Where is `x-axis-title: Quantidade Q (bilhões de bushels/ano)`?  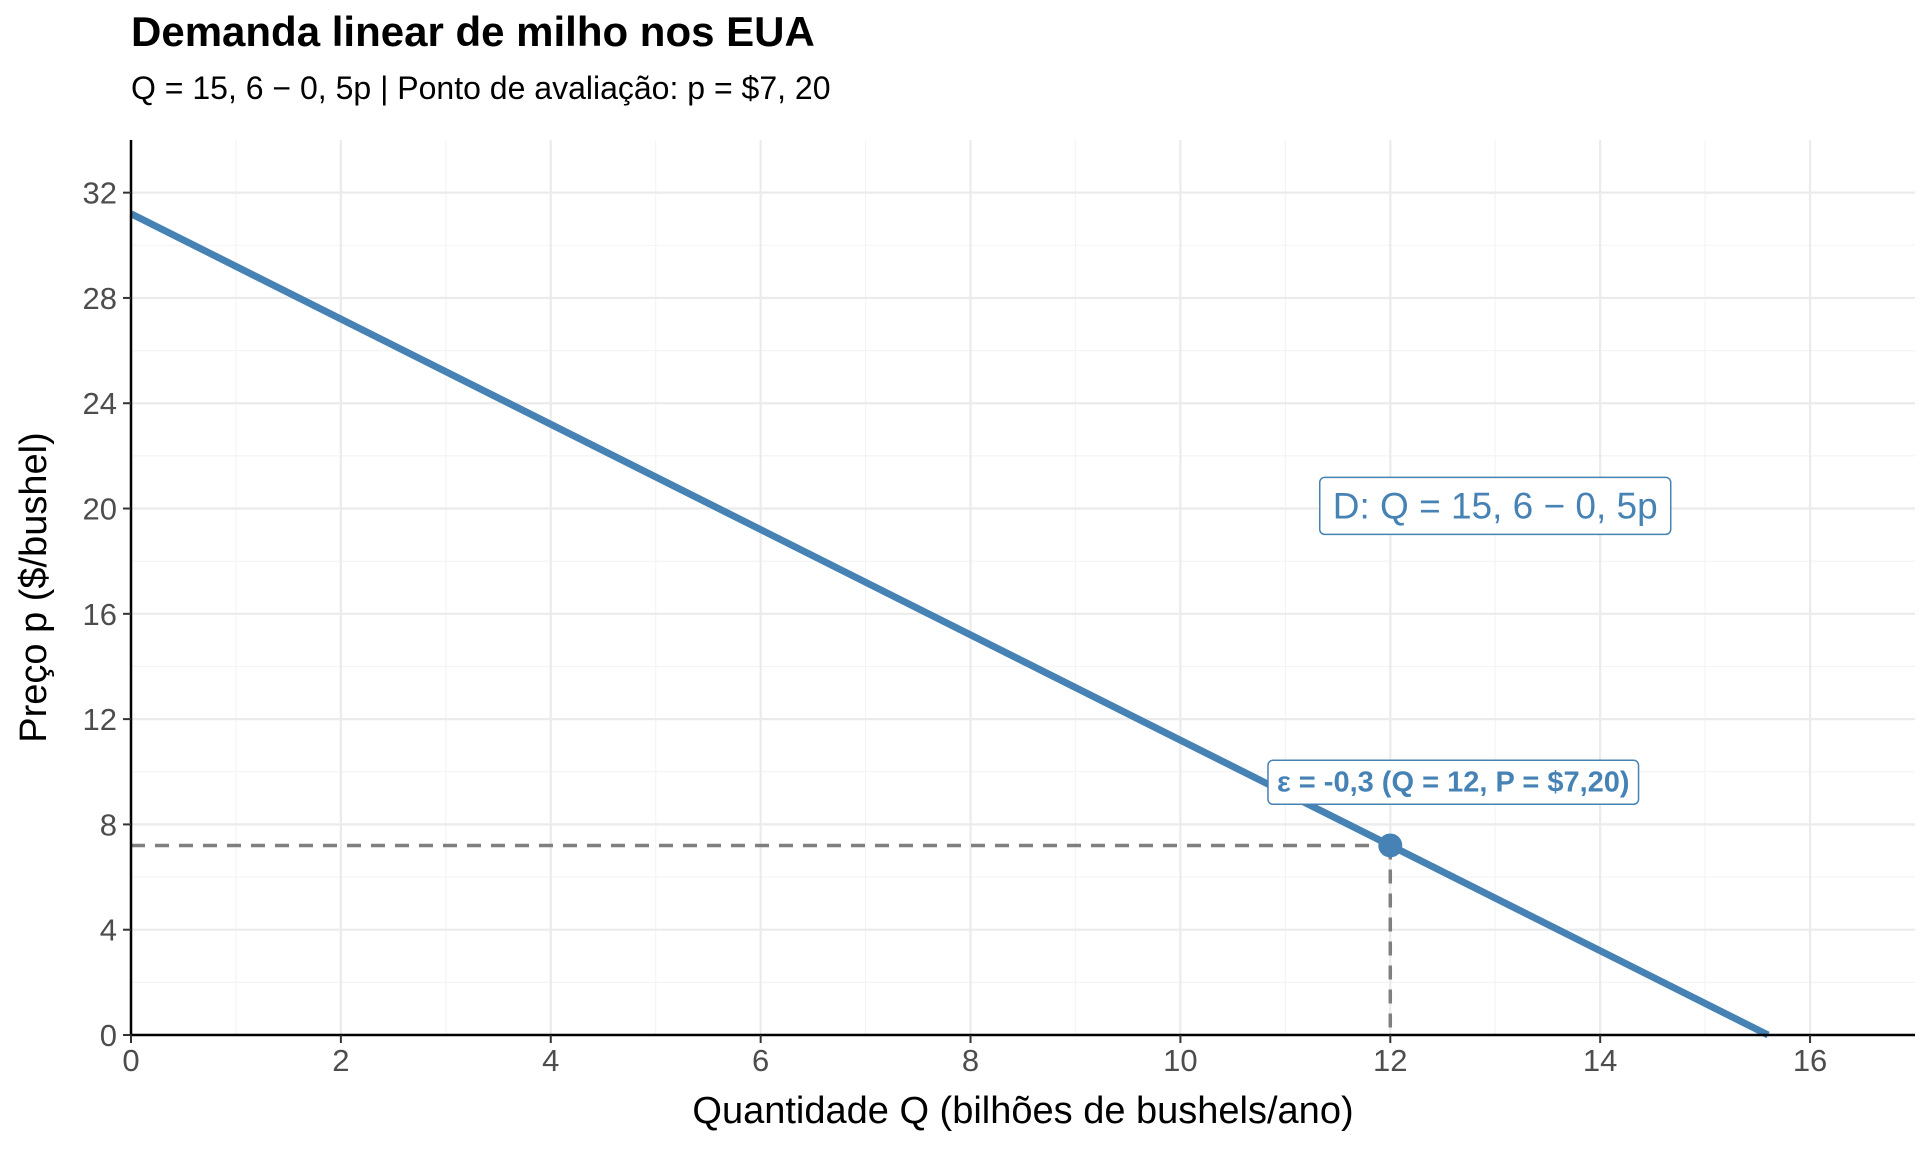
x-axis-title: Quantidade Q (bilhões de bushels/ano) is located at coordinates (1022, 1111).